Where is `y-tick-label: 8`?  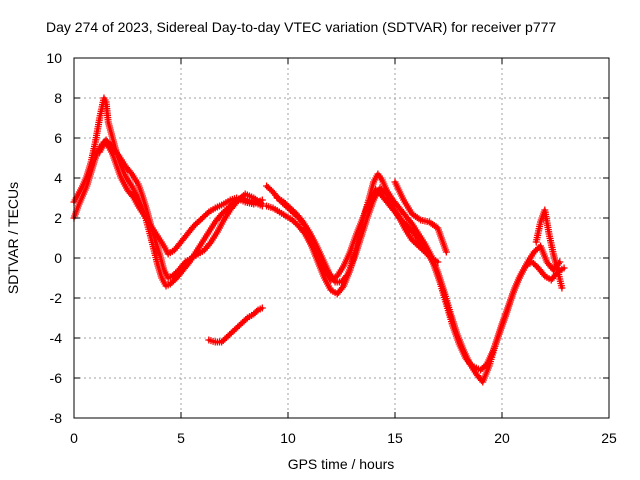
y-tick-label: 8 is located at coordinates (58, 98).